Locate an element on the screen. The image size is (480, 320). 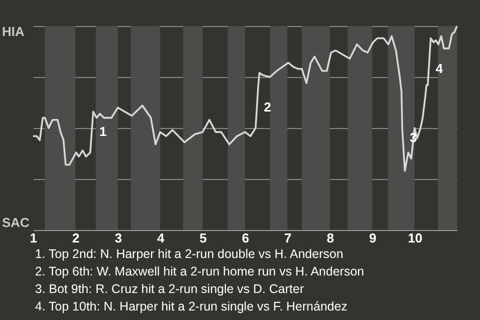
x-tick-label: 2 is located at coordinates (76, 238).